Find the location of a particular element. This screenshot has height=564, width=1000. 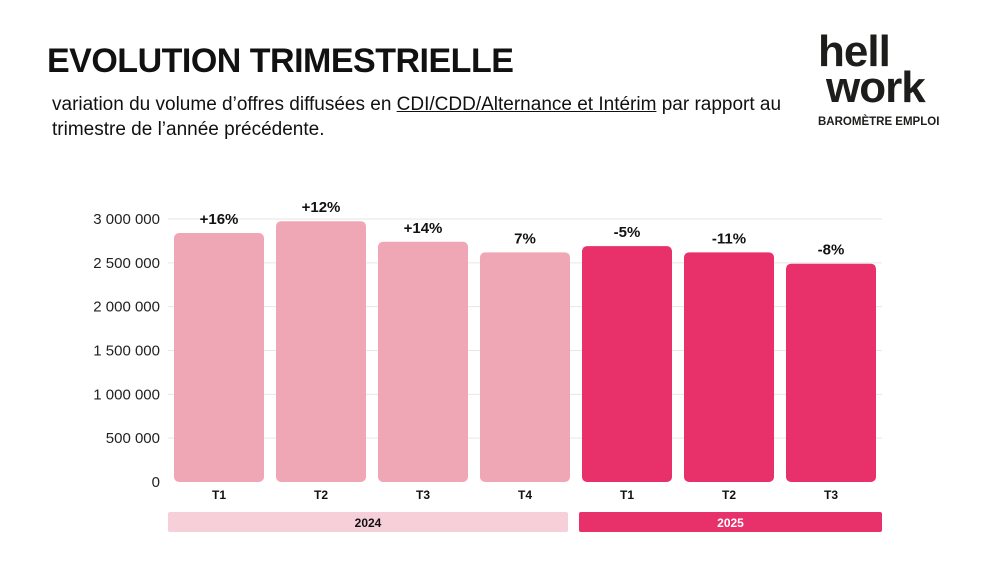

y-tick-label: 1 500 000 is located at coordinates (126, 351).